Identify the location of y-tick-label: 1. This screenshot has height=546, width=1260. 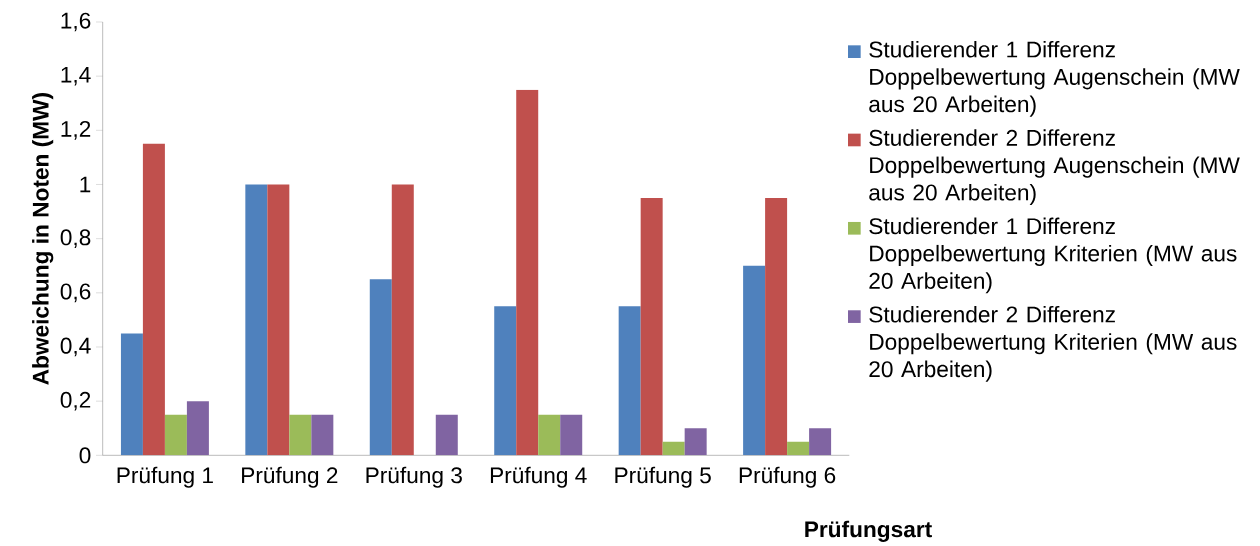
(85, 184).